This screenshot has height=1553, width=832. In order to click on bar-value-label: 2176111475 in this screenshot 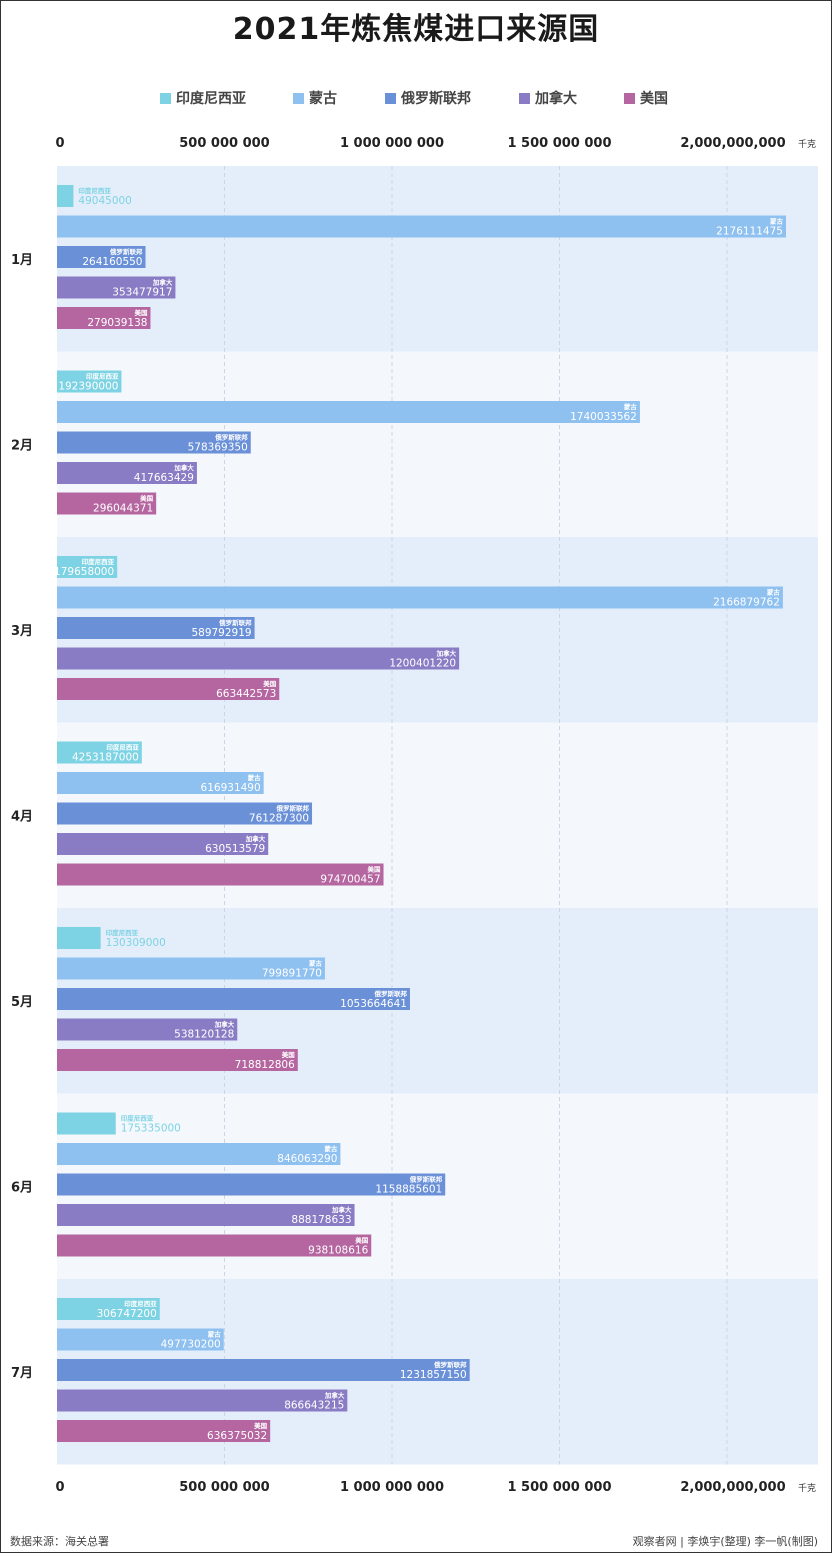, I will do `click(749, 232)`.